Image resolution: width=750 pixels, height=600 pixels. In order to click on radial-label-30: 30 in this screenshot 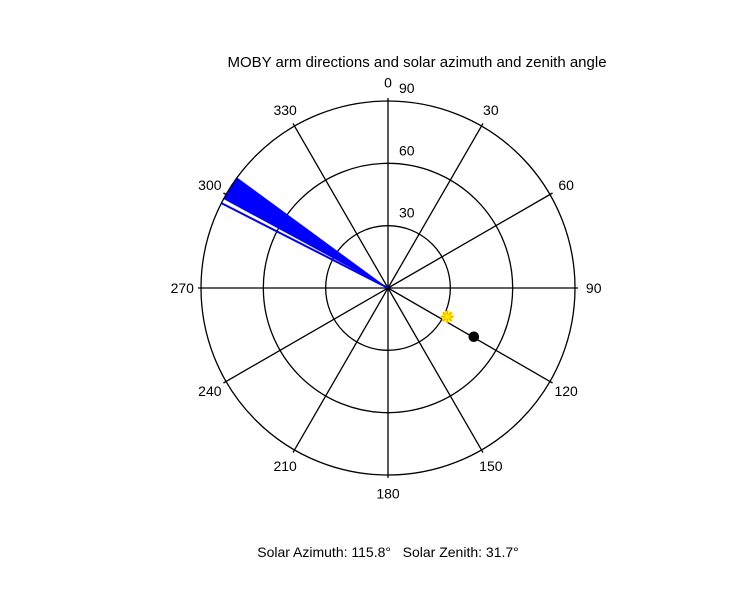, I will do `click(407, 213)`.